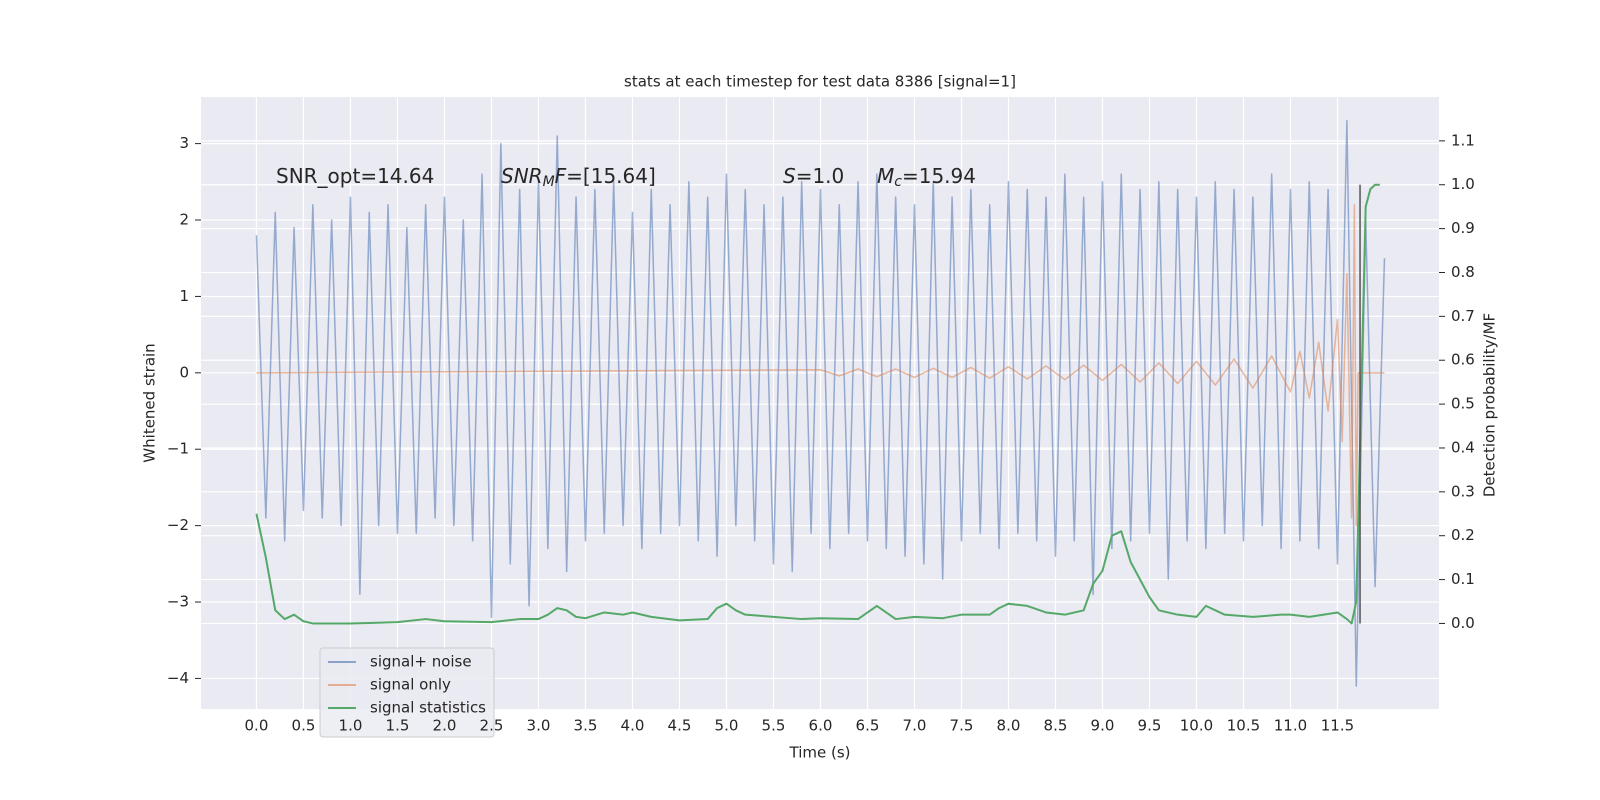 The width and height of the screenshot is (1600, 800). I want to click on legend-box, so click(407, 692).